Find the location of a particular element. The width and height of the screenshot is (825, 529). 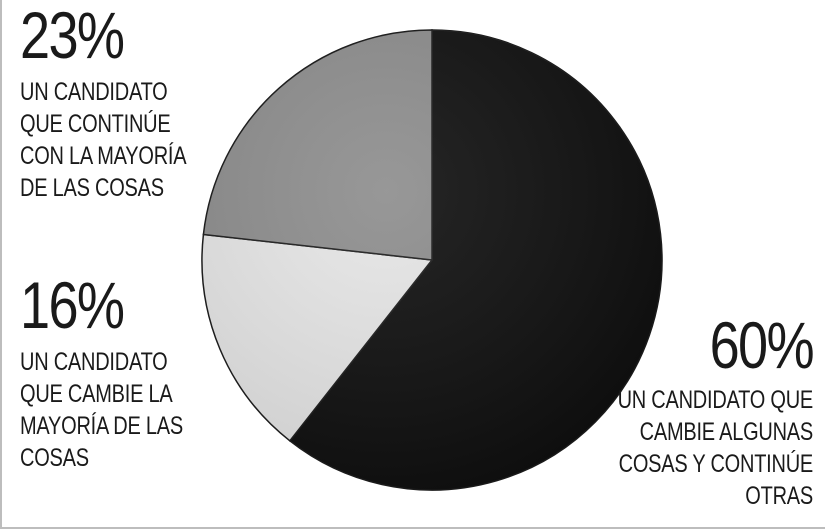

slice-percent-60: 60% is located at coordinates (762, 345).